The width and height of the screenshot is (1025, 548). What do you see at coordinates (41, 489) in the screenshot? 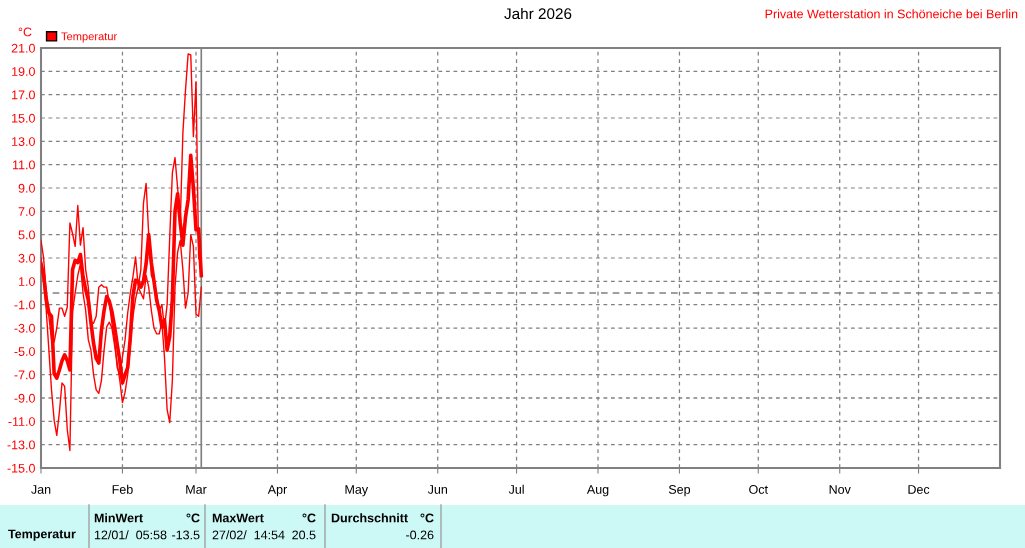
I see `x-tick-label: Jan` at bounding box center [41, 489].